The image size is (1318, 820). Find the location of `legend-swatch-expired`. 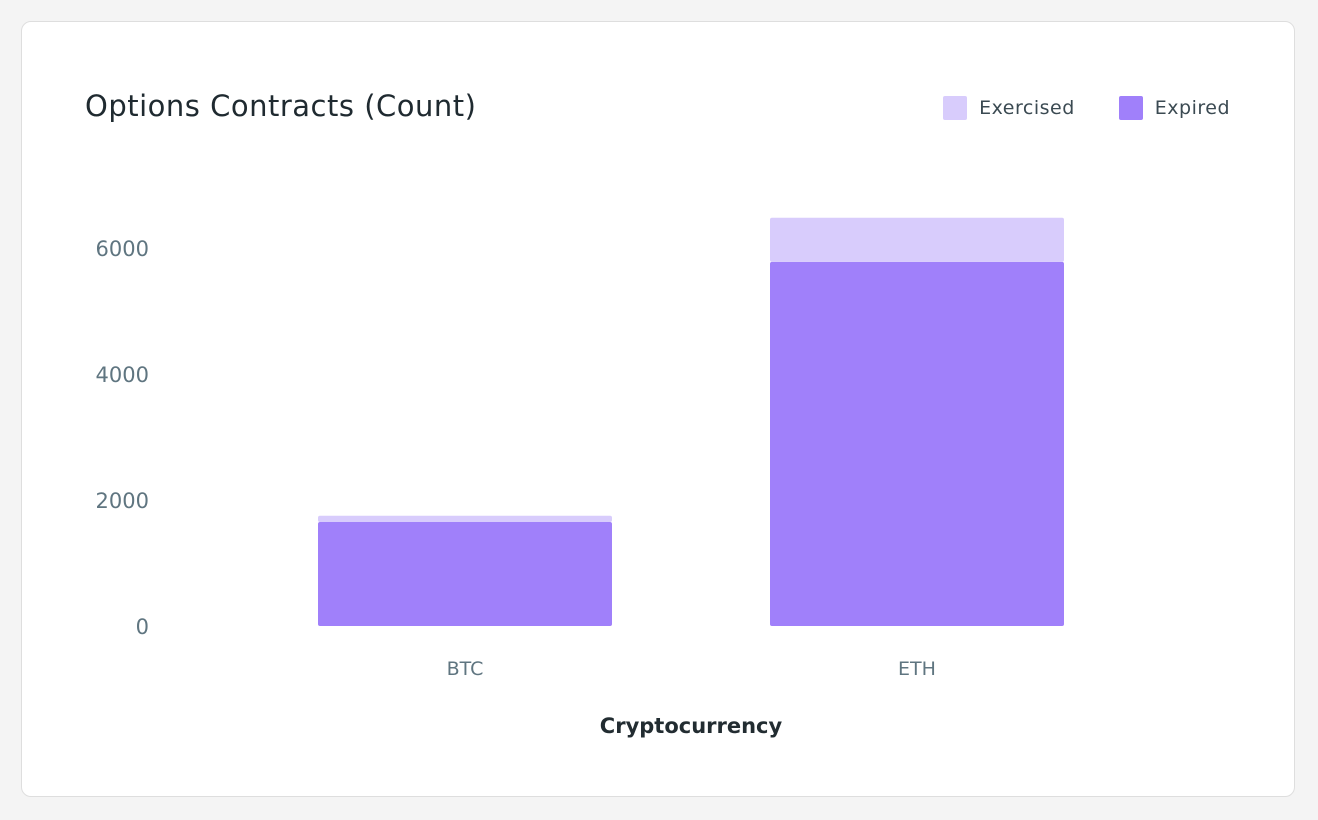

legend-swatch-expired is located at coordinates (1130, 108).